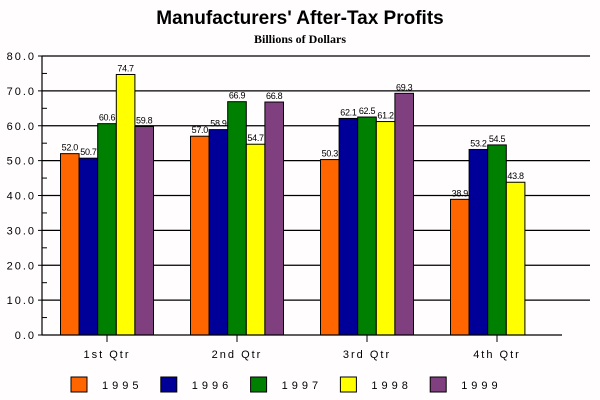  What do you see at coordinates (144, 120) in the screenshot?
I see `data-label: 59.8` at bounding box center [144, 120].